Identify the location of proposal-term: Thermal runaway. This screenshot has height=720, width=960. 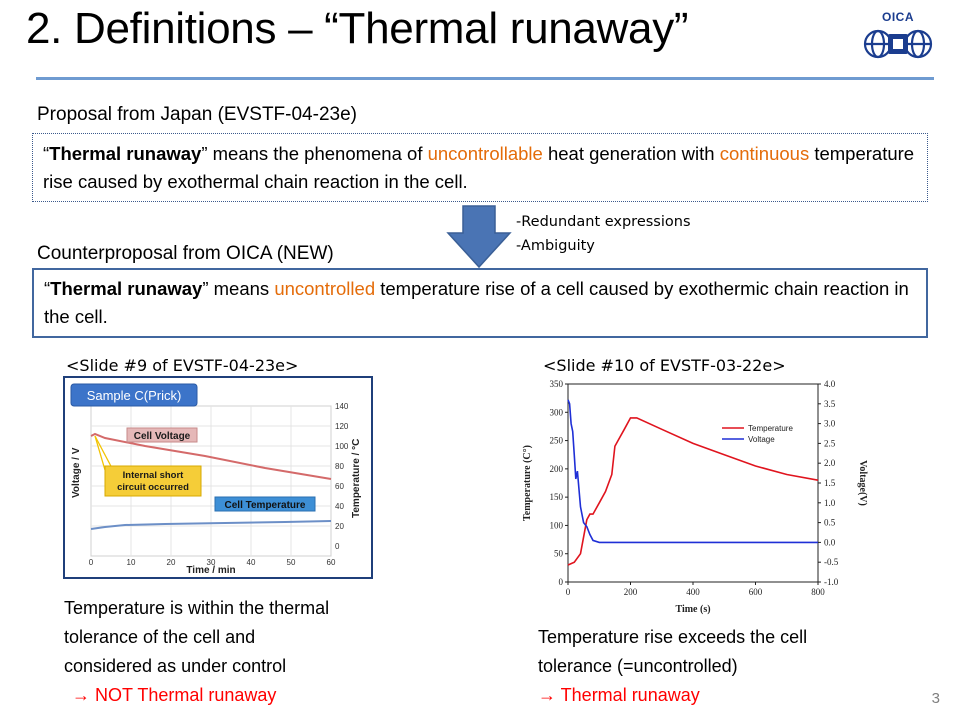
(125, 153).